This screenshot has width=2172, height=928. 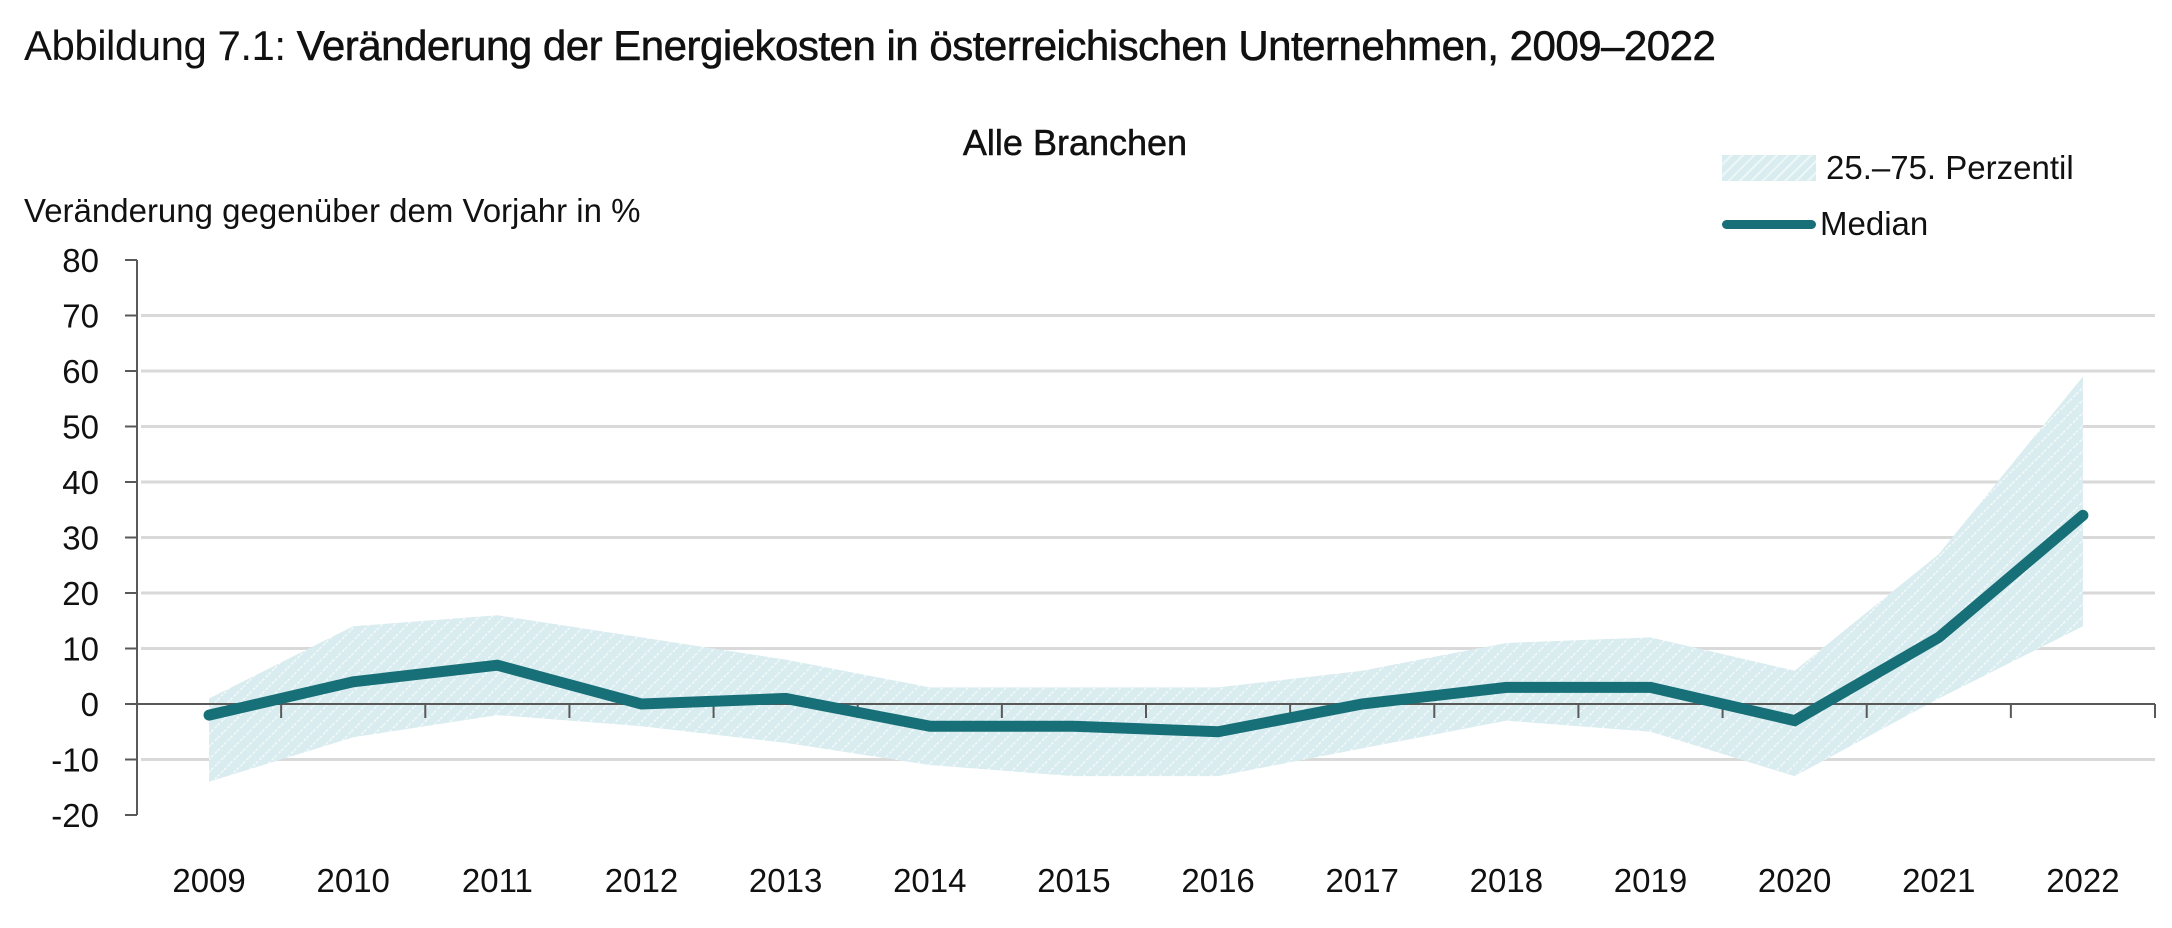 What do you see at coordinates (1794, 880) in the screenshot?
I see `x-tick-label: 2020` at bounding box center [1794, 880].